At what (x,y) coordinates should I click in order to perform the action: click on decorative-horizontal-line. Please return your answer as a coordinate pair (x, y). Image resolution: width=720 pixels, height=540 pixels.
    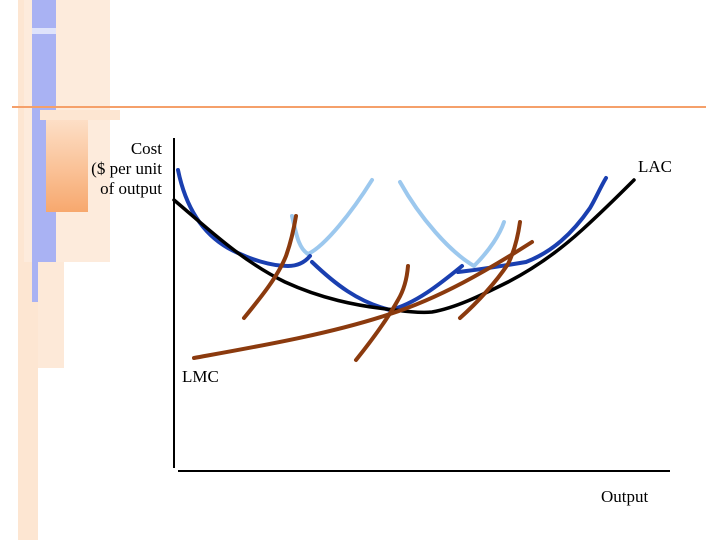
    Looking at the image, I should click on (359, 107).